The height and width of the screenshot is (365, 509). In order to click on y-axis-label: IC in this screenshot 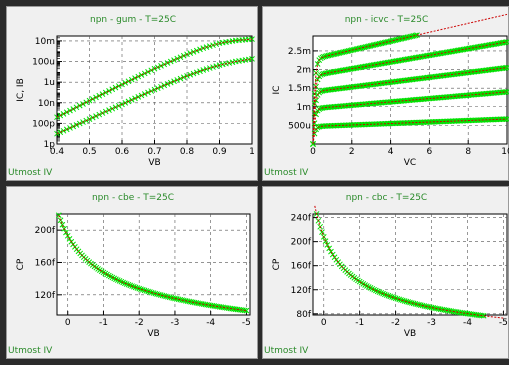, I will do `click(277, 90)`.